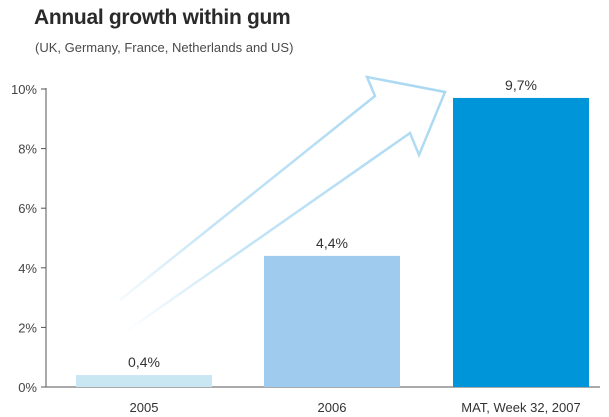 This screenshot has width=609, height=417. Describe the element at coordinates (27, 208) in the screenshot. I see `y-tick-label: 6%` at that location.